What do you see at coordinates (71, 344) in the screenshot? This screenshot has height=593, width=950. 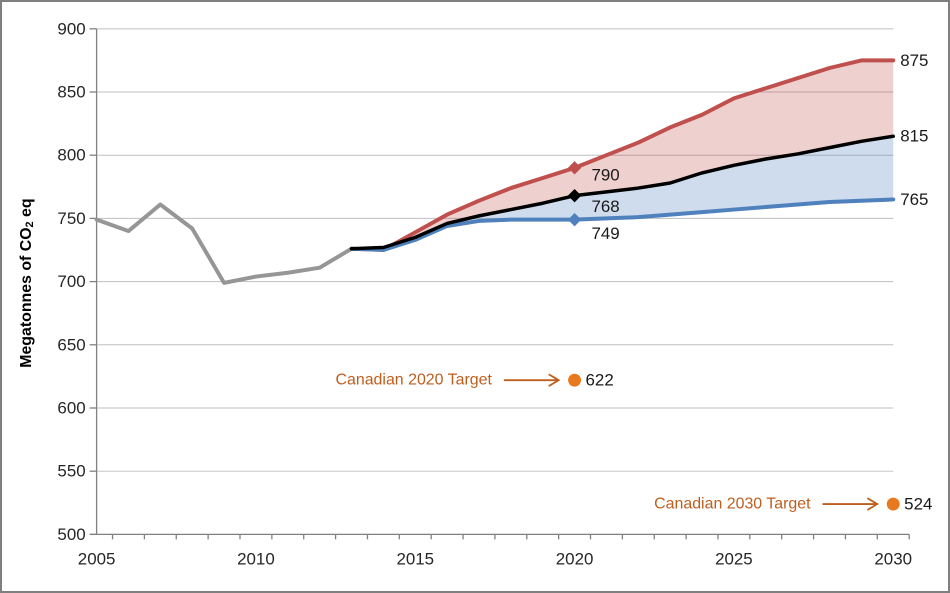 I see `y-tick-label-650: 650` at bounding box center [71, 344].